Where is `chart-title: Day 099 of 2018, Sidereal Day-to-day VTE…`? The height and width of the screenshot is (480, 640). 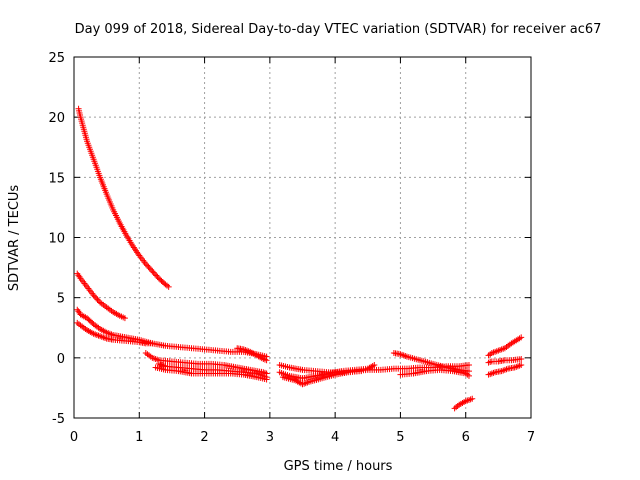 chart-title: Day 099 of 2018, Sidereal Day-to-day VTE… is located at coordinates (338, 29).